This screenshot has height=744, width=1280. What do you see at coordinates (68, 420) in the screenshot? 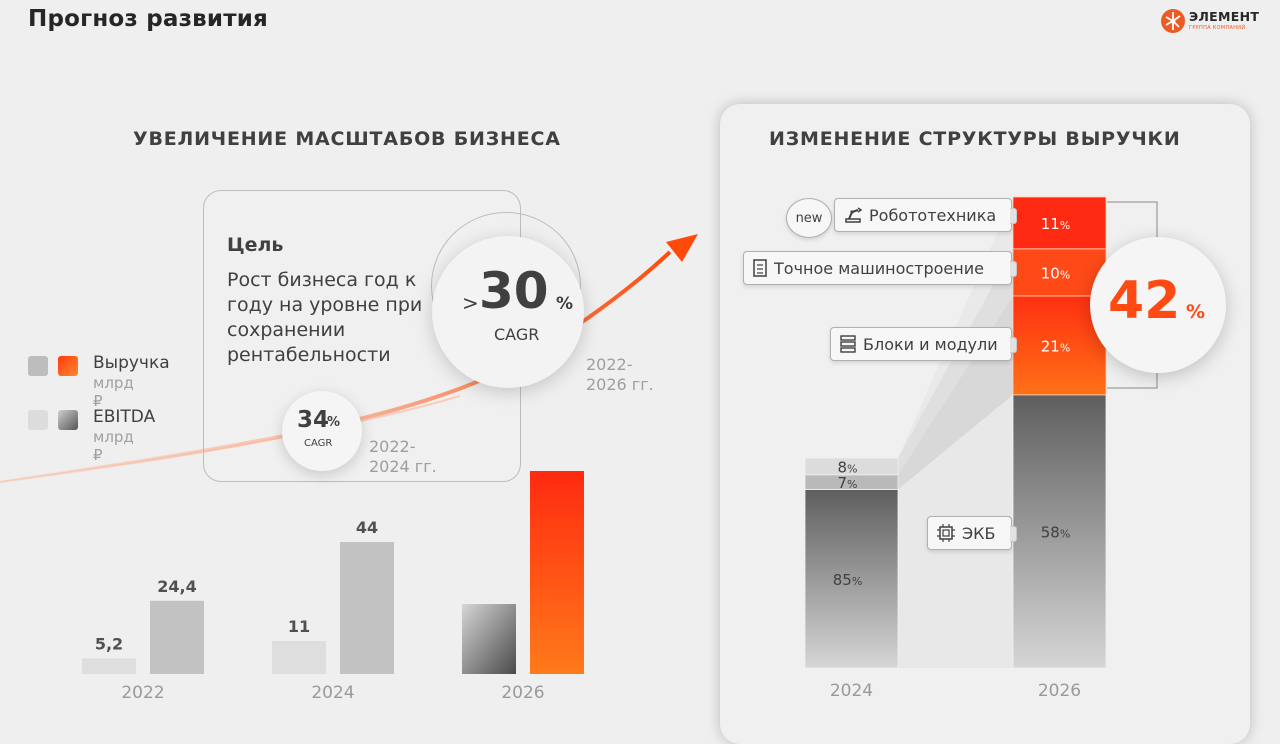
I see `legend-ebitda-swatch-dark` at bounding box center [68, 420].